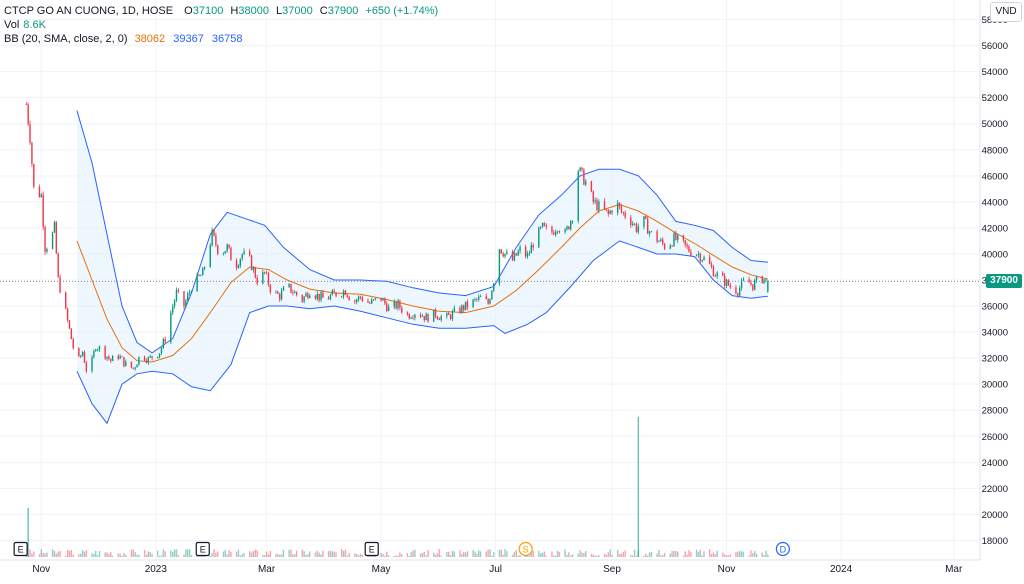 This screenshot has height=584, width=1024. I want to click on x-tick-label: Mar, so click(954, 569).